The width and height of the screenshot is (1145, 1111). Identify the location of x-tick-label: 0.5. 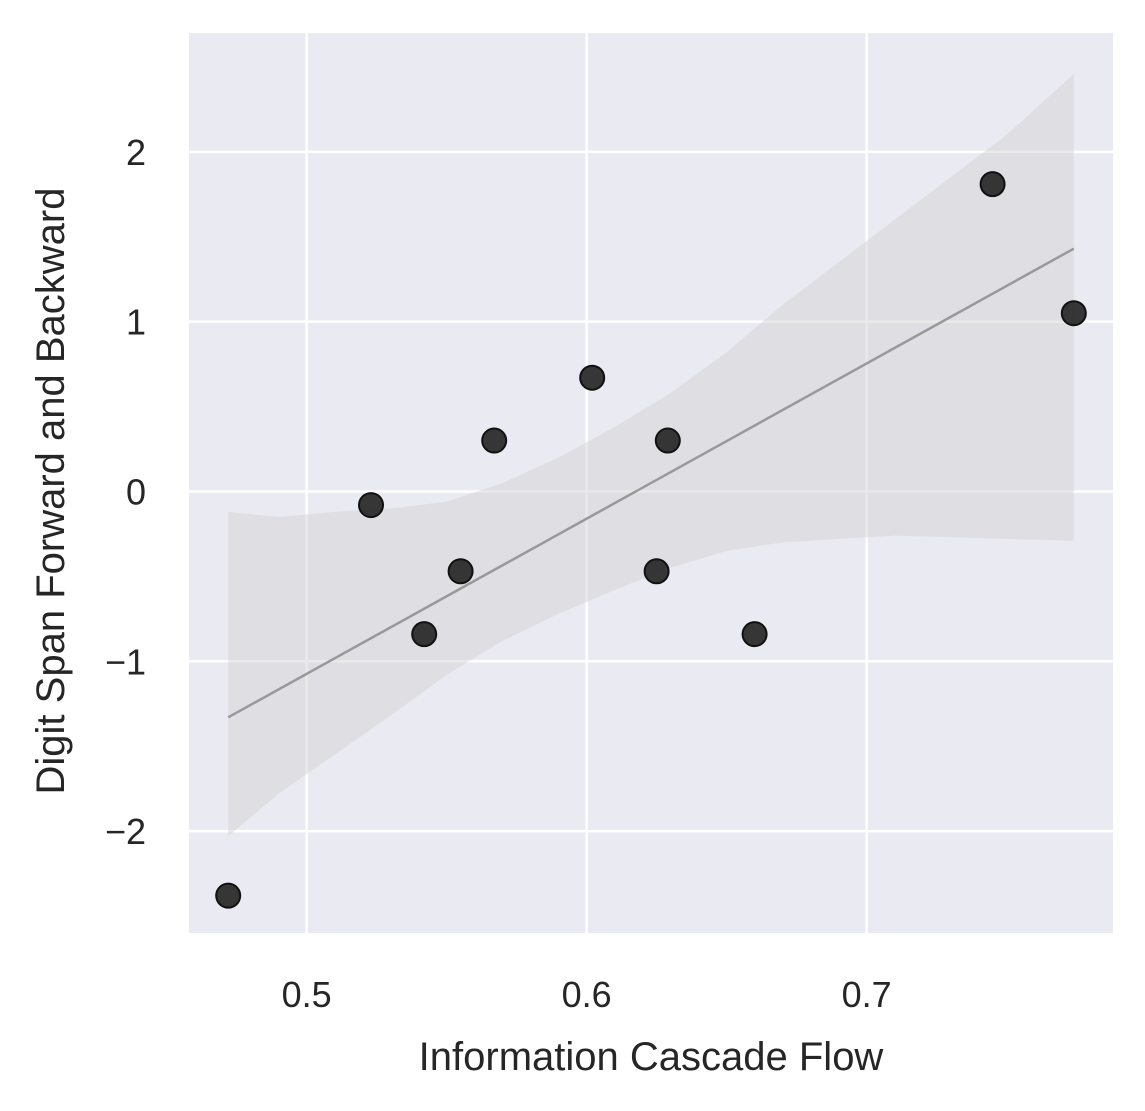
(307, 994).